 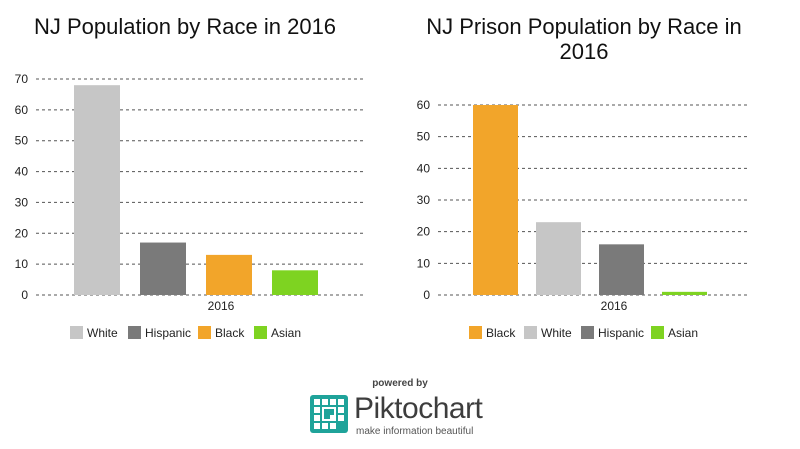 I want to click on chart-title: 2016, so click(x=584, y=51).